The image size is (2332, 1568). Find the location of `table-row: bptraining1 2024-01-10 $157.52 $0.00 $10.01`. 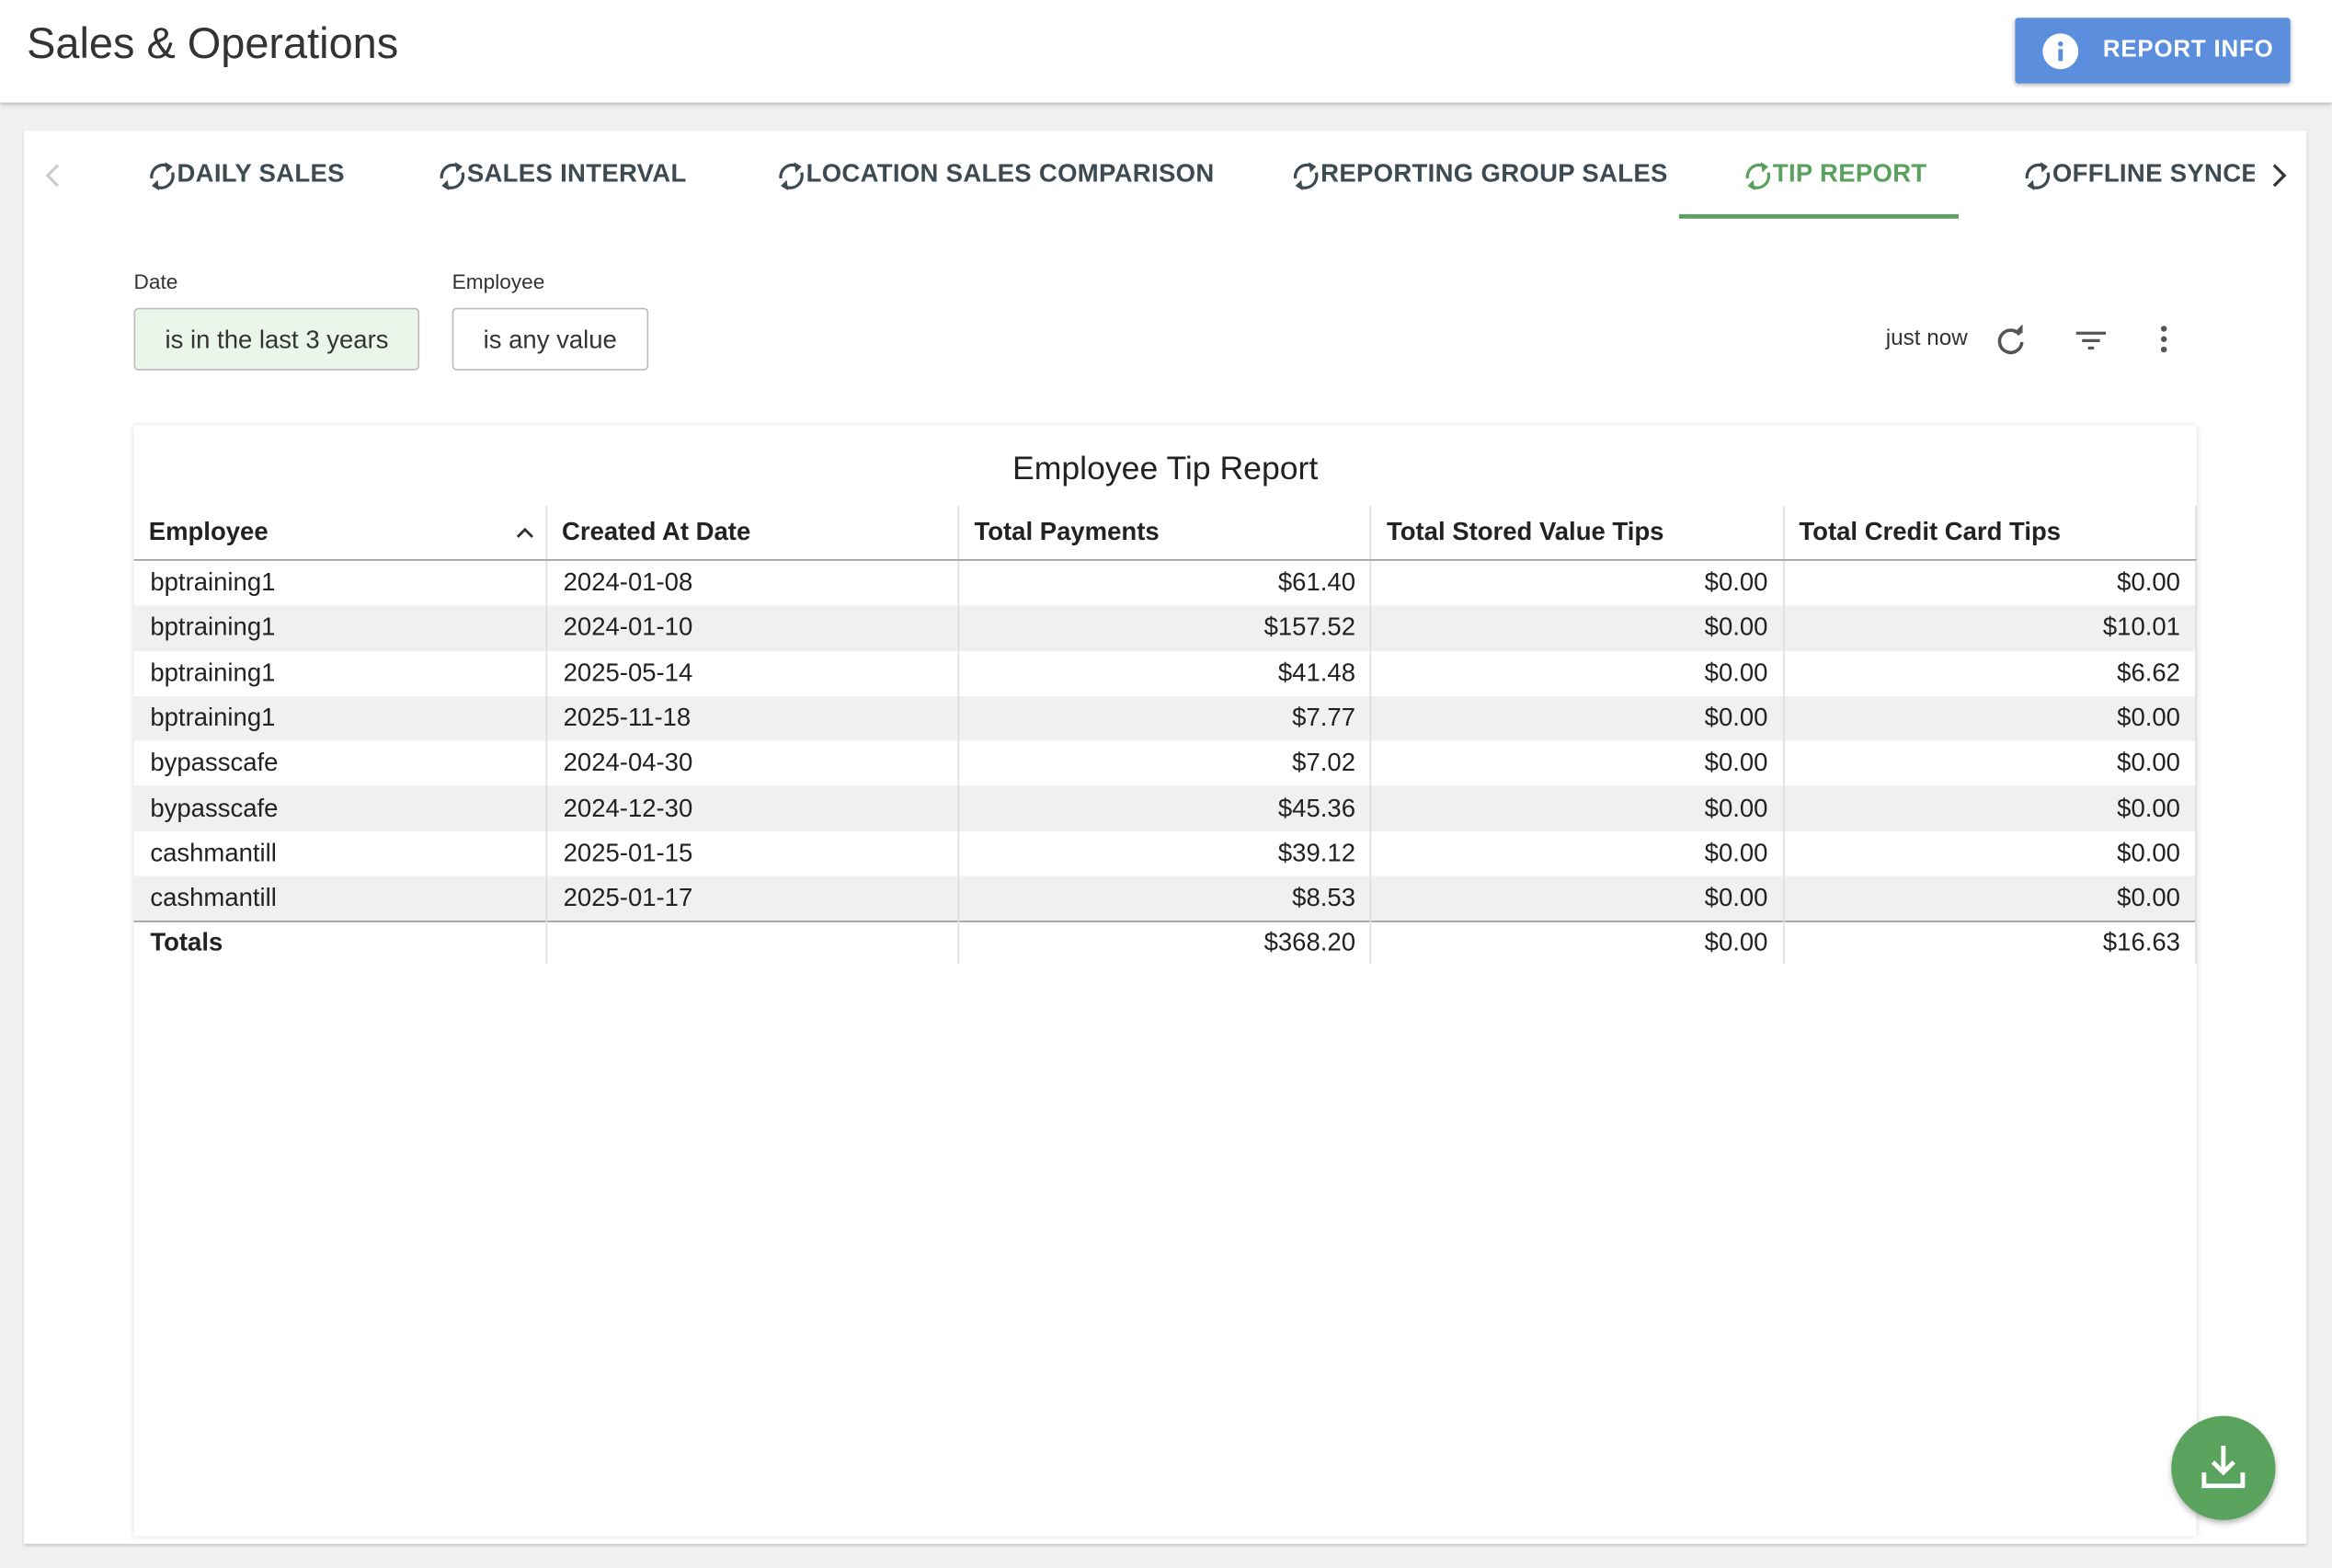

table-row: bptraining1 2024-01-10 $157.52 $0.00 $10.01 is located at coordinates (1165, 628).